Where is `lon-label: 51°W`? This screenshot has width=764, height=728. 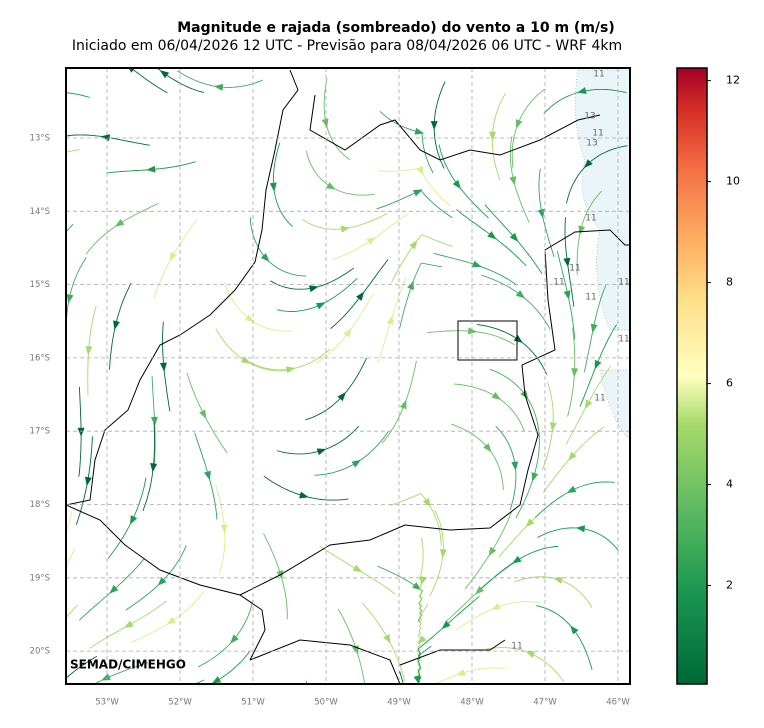 lon-label: 51°W is located at coordinates (253, 703).